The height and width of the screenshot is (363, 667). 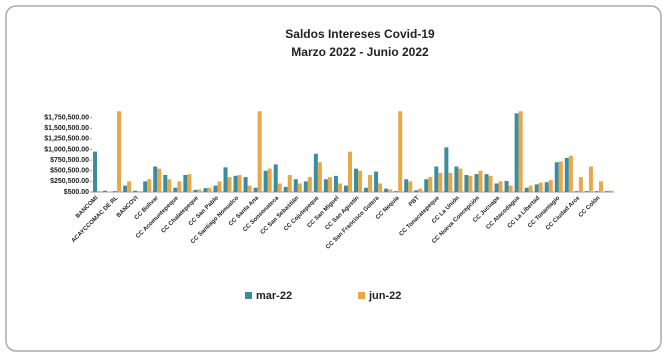 I want to click on y-tick-label: $1,500,500.00, so click(x=66, y=128).